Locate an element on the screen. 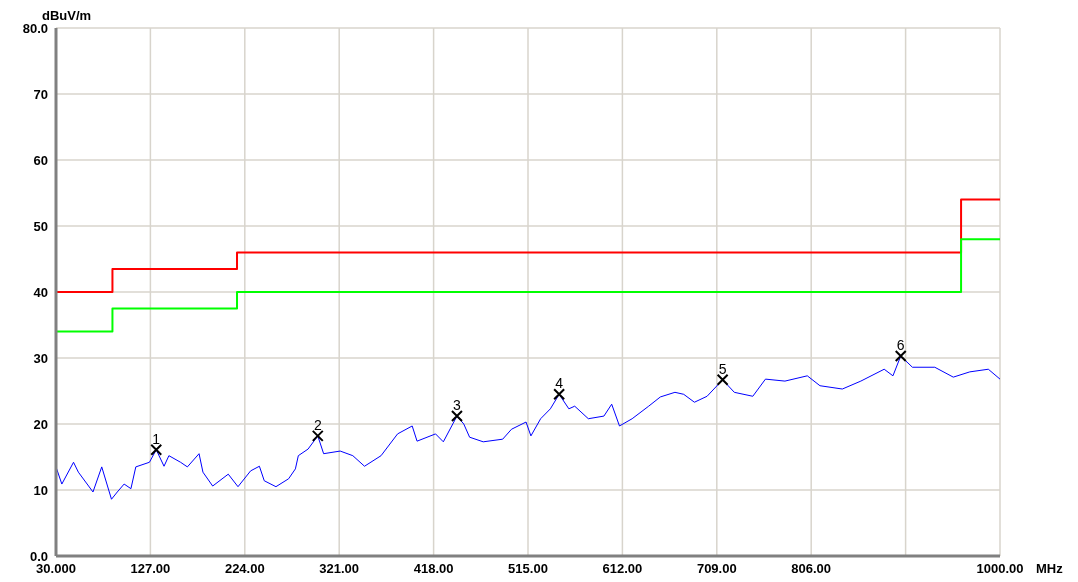 The height and width of the screenshot is (582, 1078). annotation: 1 is located at coordinates (156, 438).